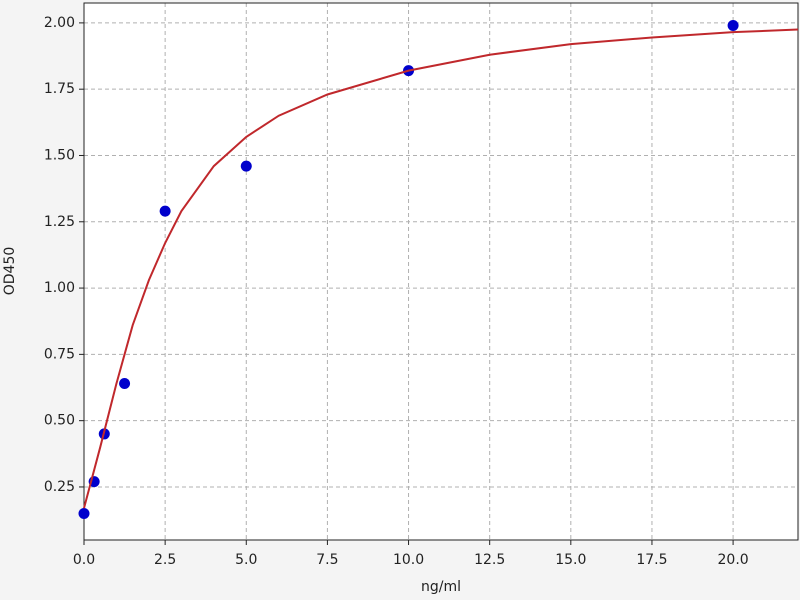 The image size is (800, 600). I want to click on y-tick-label: 1.75, so click(59, 89).